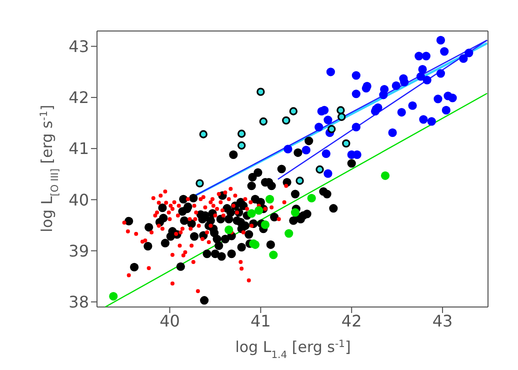 Image resolution: width=518 pixels, height=370 pixels. Describe the element at coordinates (260, 320) in the screenshot. I see `x-tick-label: 41` at that location.